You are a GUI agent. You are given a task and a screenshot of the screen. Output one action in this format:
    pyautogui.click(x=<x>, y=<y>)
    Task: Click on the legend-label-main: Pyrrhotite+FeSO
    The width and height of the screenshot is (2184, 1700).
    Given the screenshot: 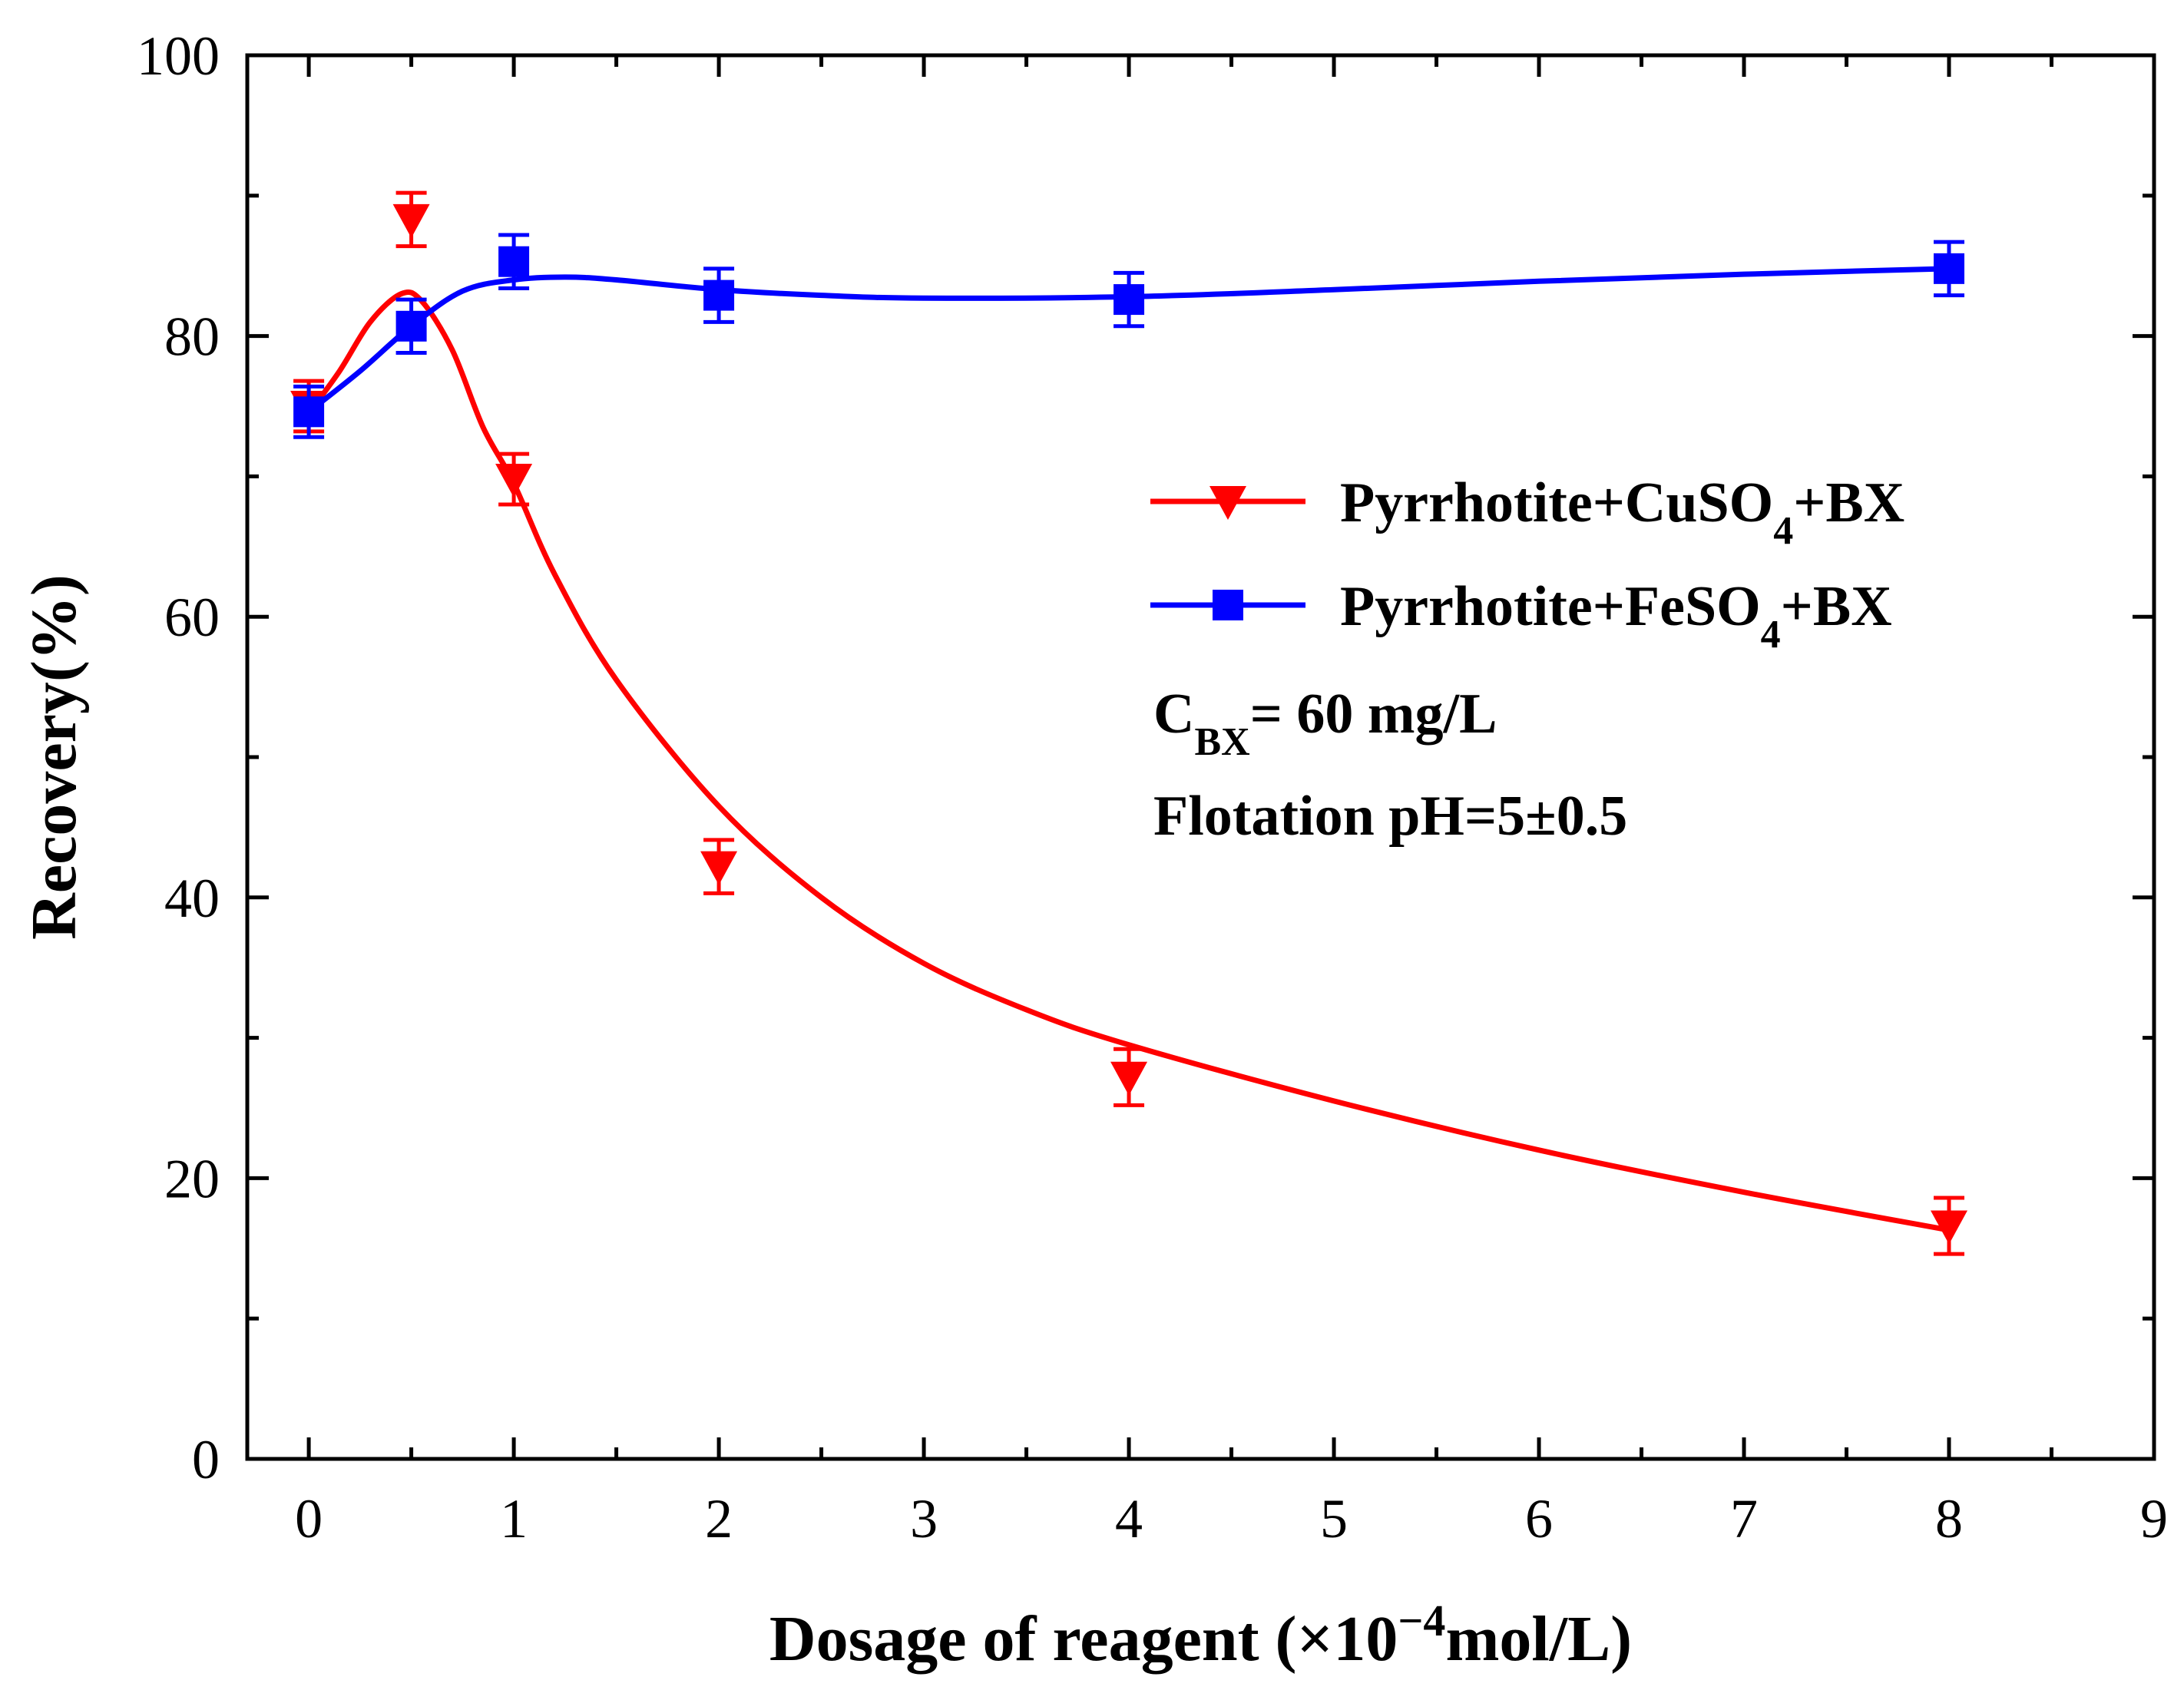 What is the action you would take?
    pyautogui.click(x=1550, y=606)
    